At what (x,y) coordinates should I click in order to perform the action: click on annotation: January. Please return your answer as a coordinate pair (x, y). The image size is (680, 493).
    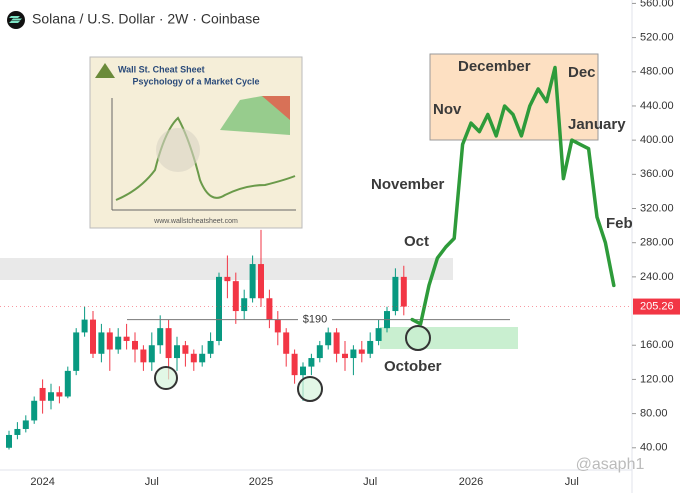
    Looking at the image, I should click on (597, 124).